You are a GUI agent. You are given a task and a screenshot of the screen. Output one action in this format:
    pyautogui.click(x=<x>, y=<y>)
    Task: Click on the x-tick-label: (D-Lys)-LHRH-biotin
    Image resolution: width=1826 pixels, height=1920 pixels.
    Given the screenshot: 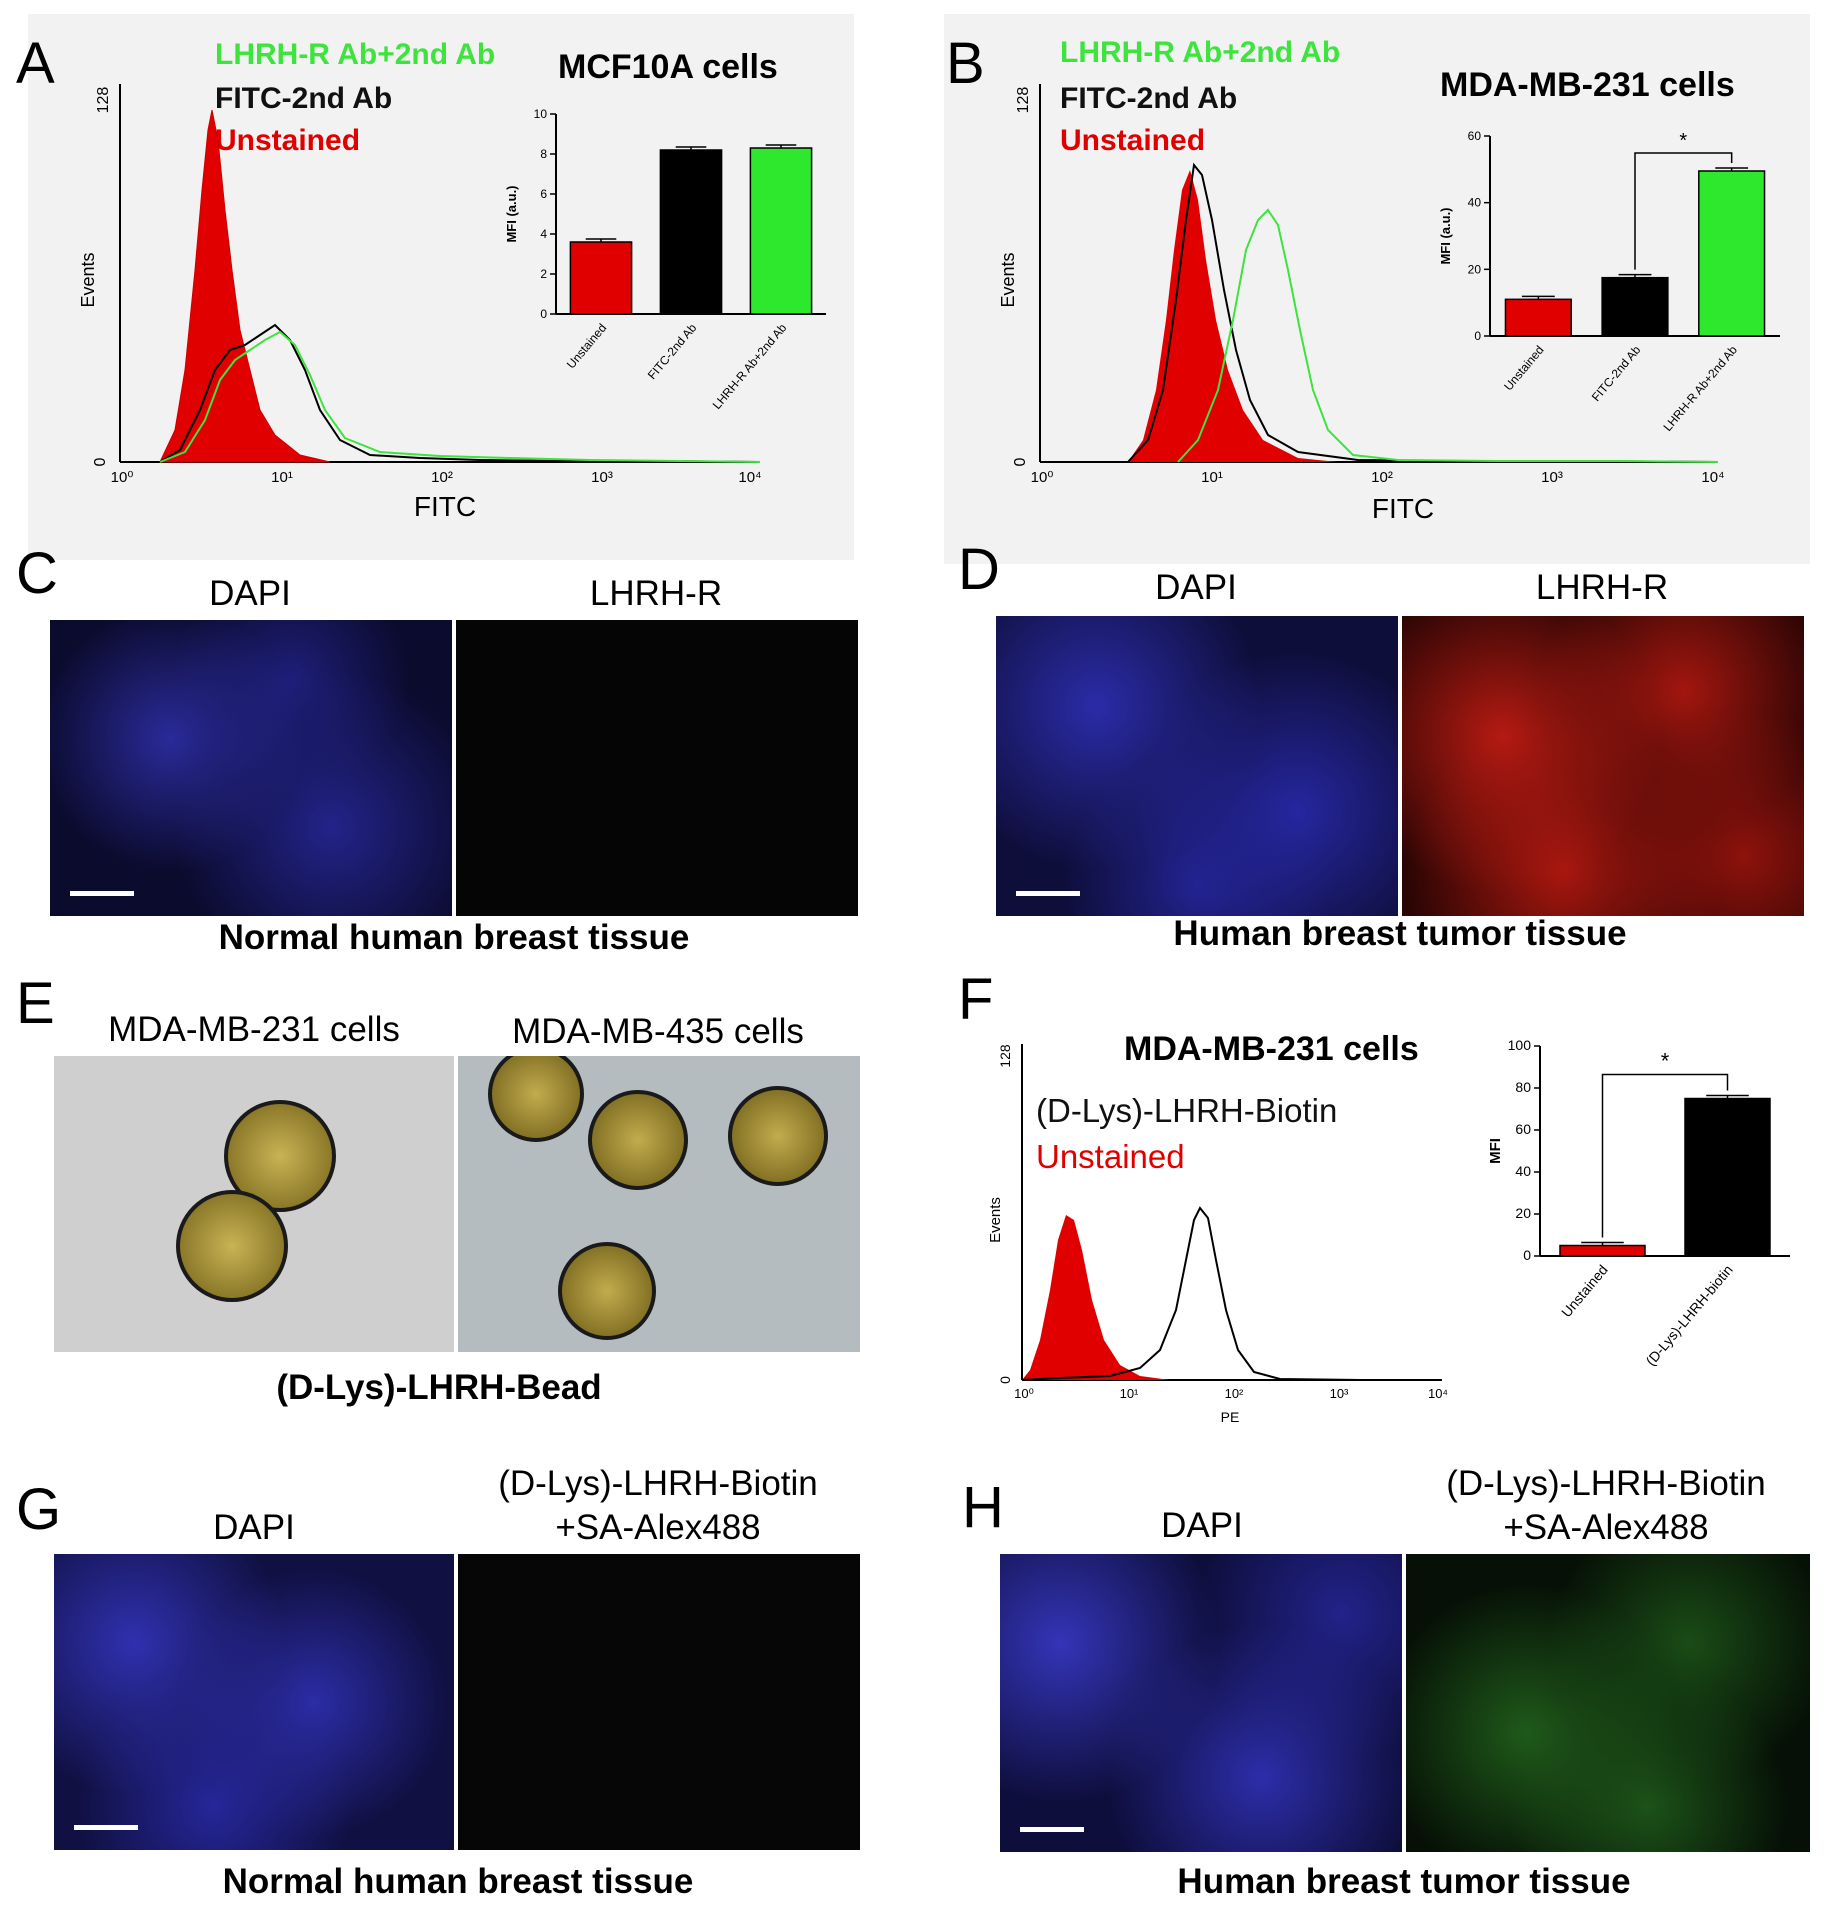 What is the action you would take?
    pyautogui.click(x=1688, y=1315)
    